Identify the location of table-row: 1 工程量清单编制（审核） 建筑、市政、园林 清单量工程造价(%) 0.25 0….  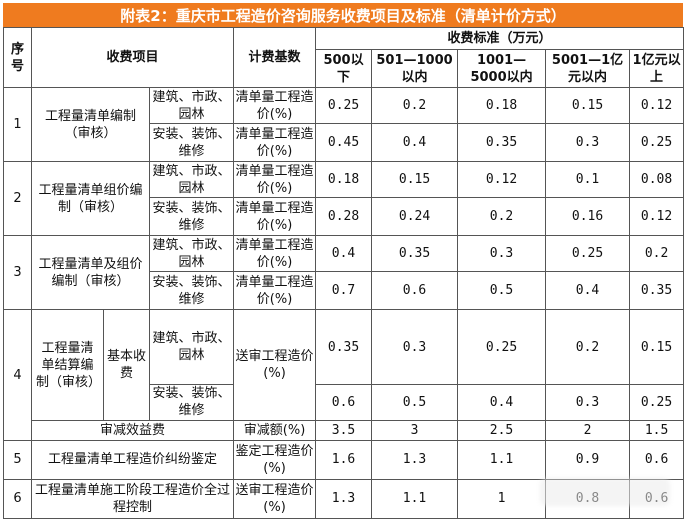
(344, 125).